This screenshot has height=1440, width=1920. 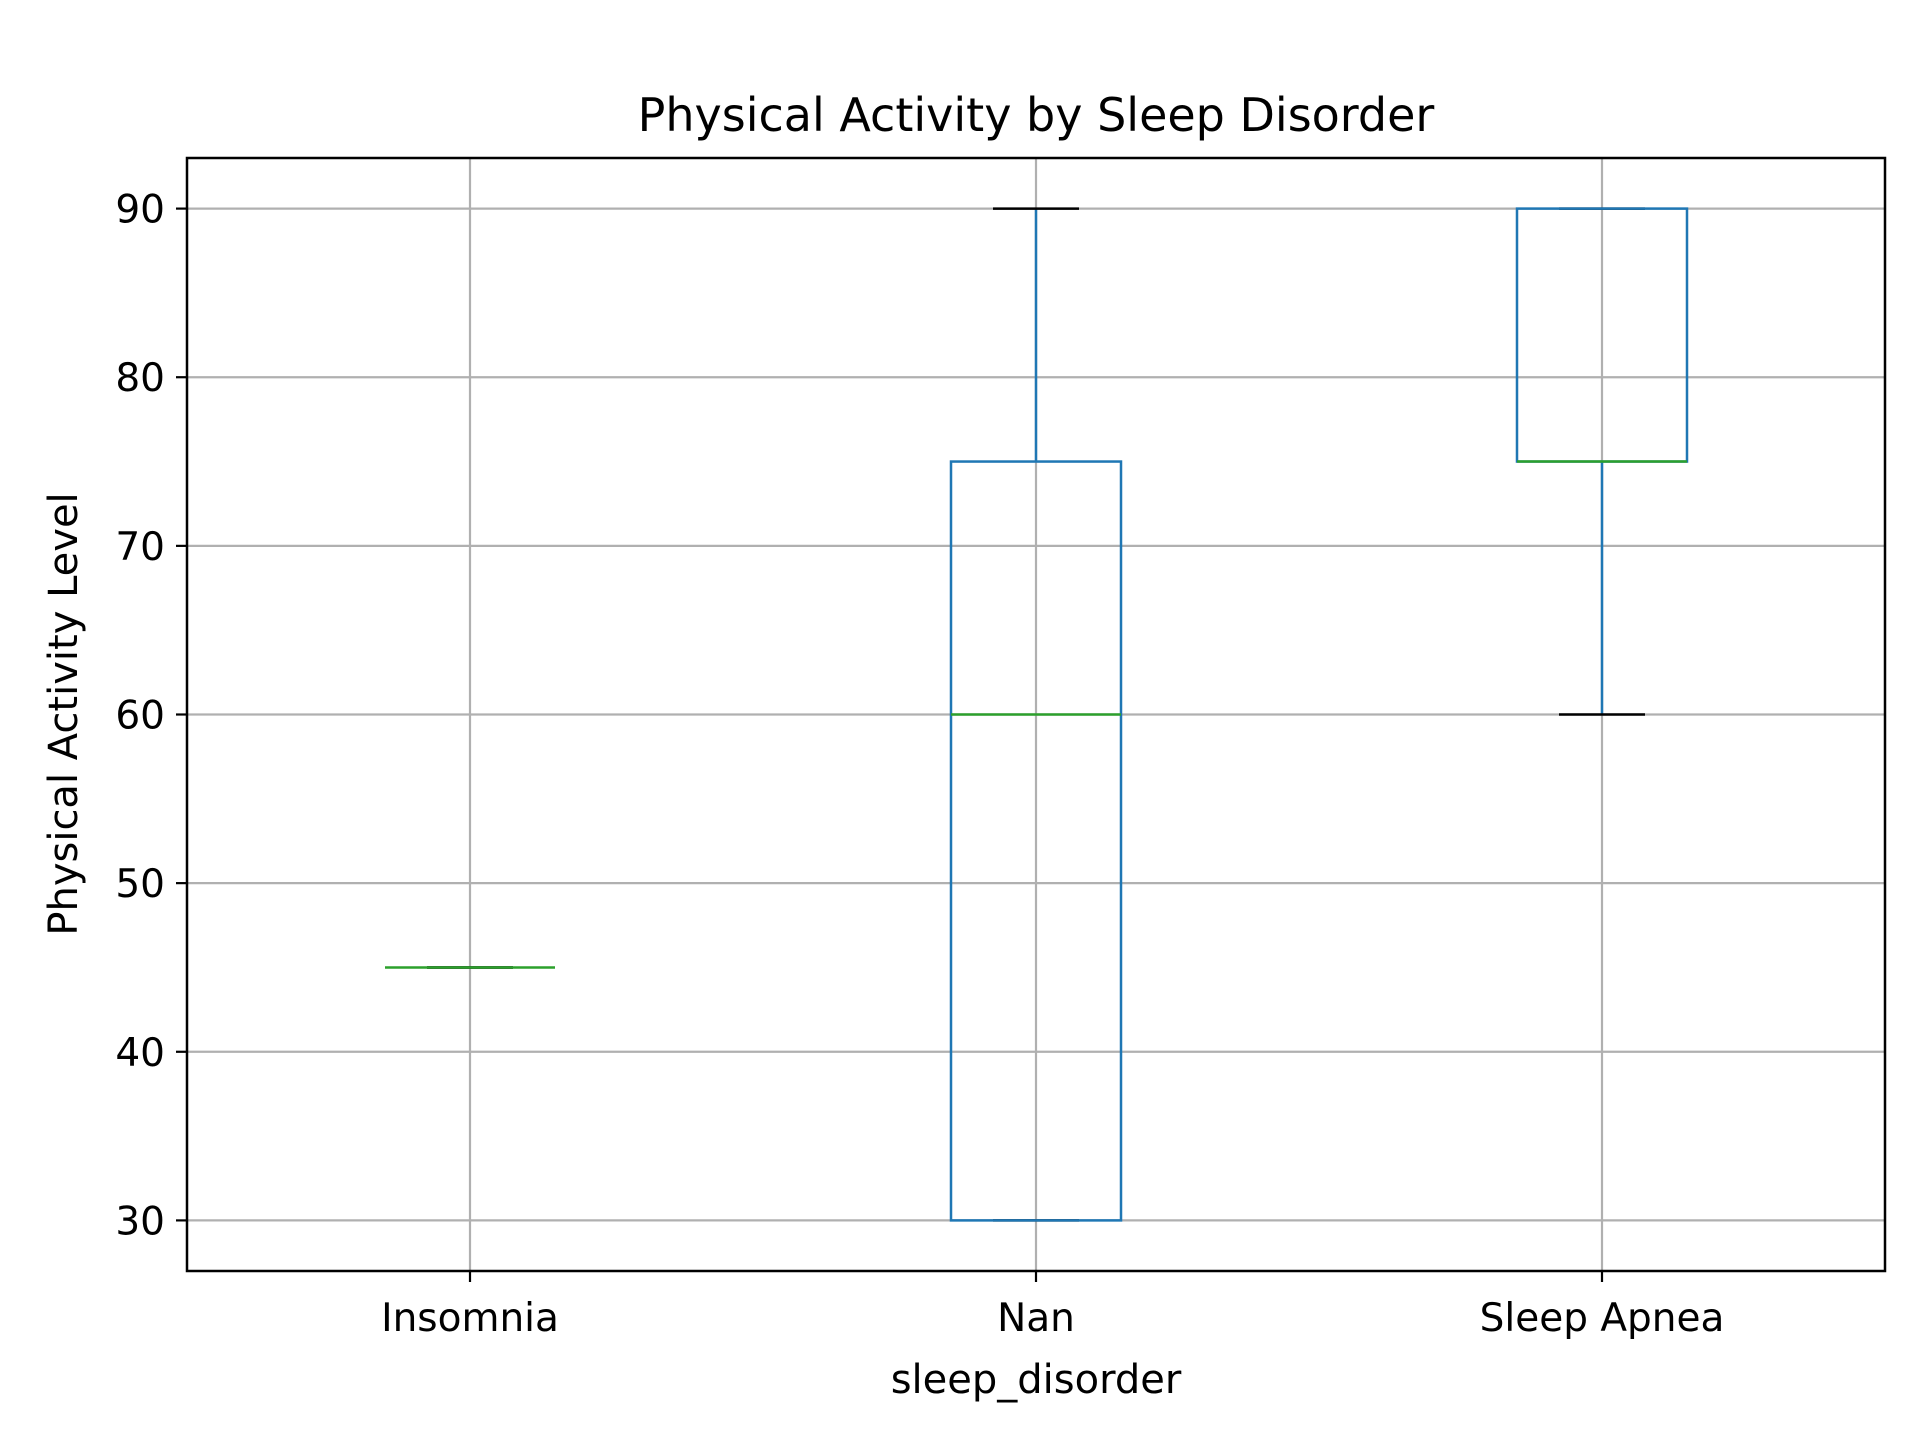 What do you see at coordinates (140, 1053) in the screenshot?
I see `y-tick-label: 40` at bounding box center [140, 1053].